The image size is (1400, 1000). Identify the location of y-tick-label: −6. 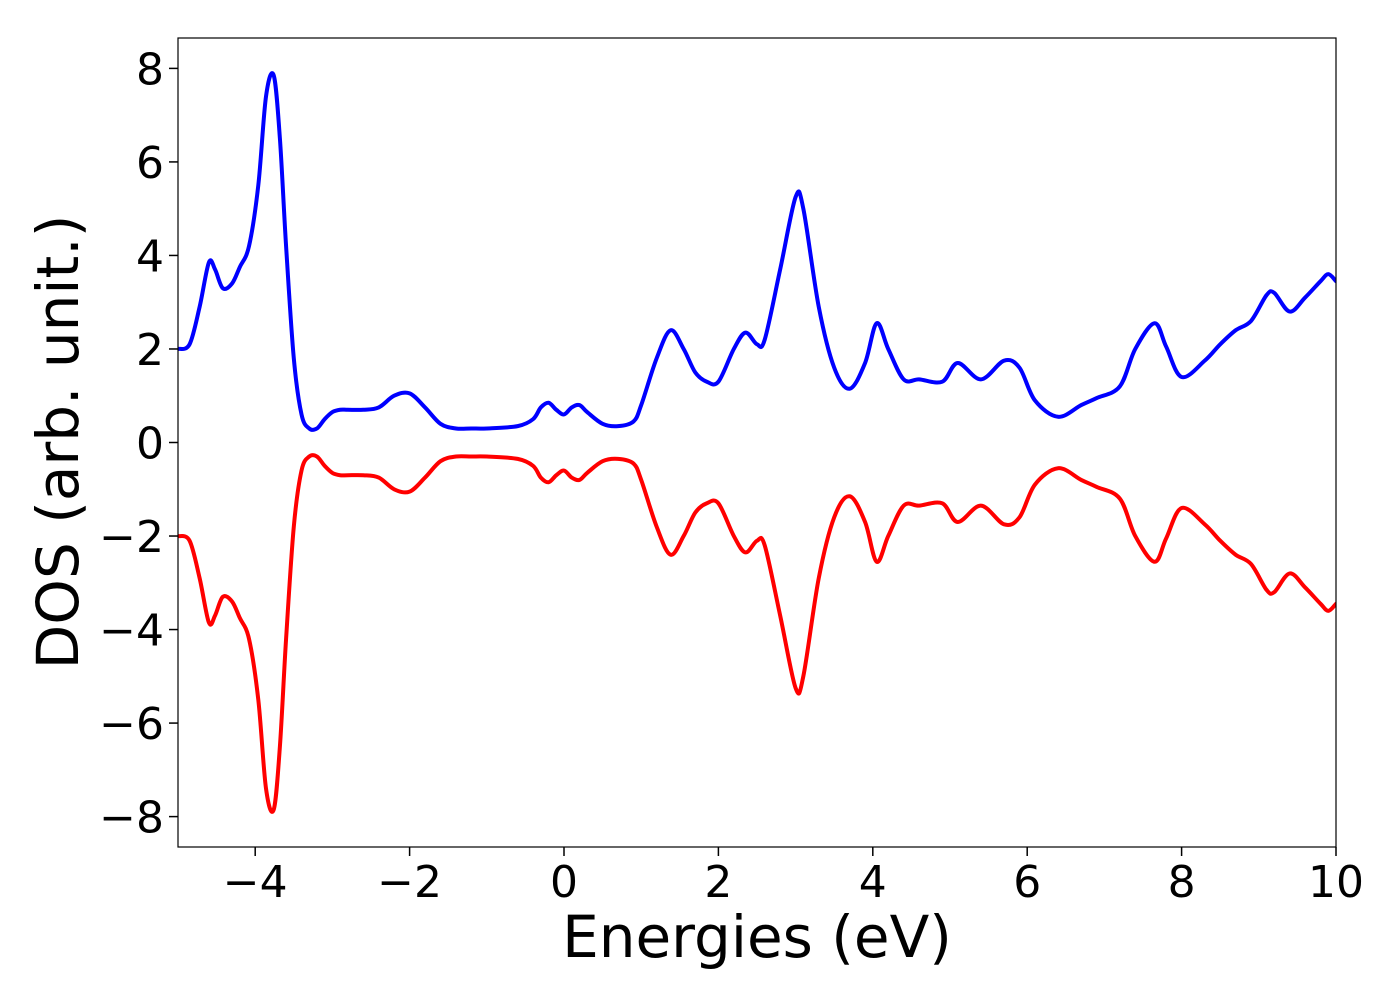
(131, 724).